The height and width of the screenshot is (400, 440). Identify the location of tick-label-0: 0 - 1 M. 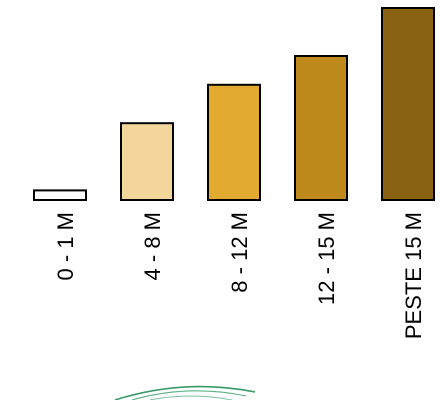
(65, 246).